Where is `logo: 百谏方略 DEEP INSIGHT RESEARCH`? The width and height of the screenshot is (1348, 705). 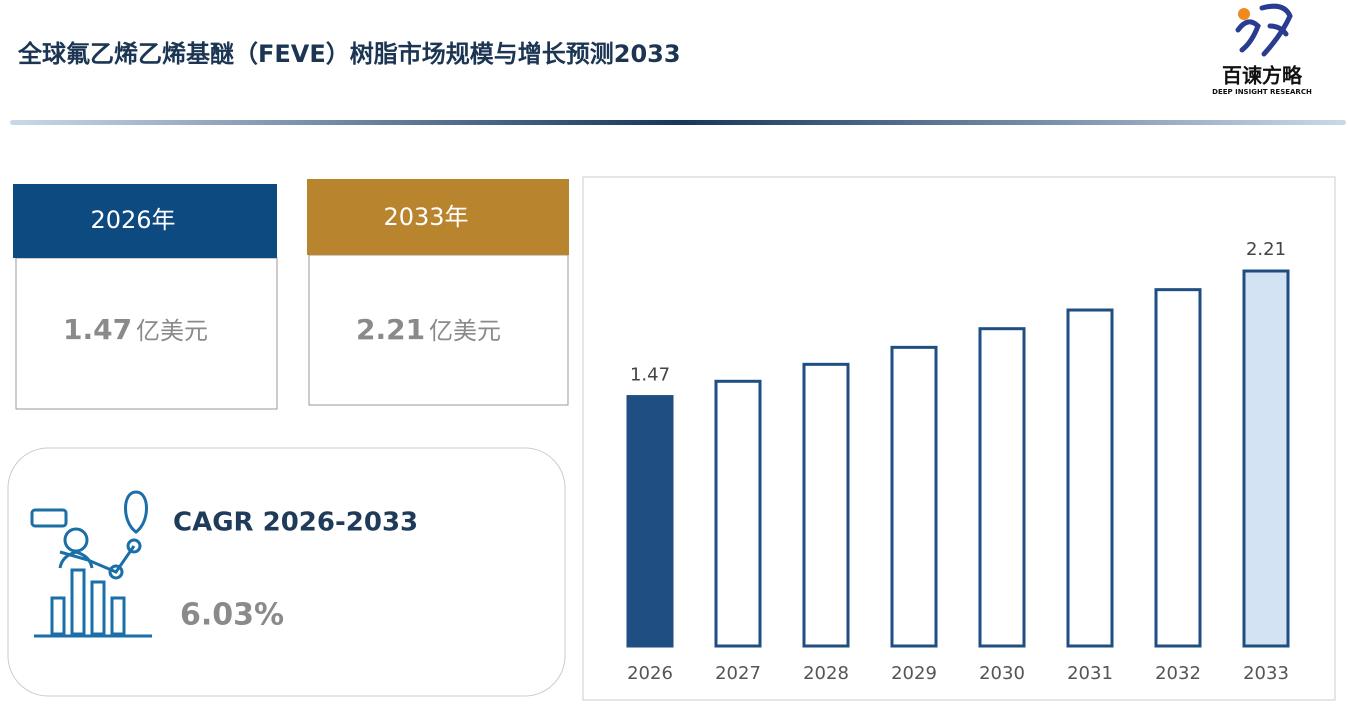
logo: 百谏方略 DEEP INSIGHT RESEARCH is located at coordinates (1262, 49).